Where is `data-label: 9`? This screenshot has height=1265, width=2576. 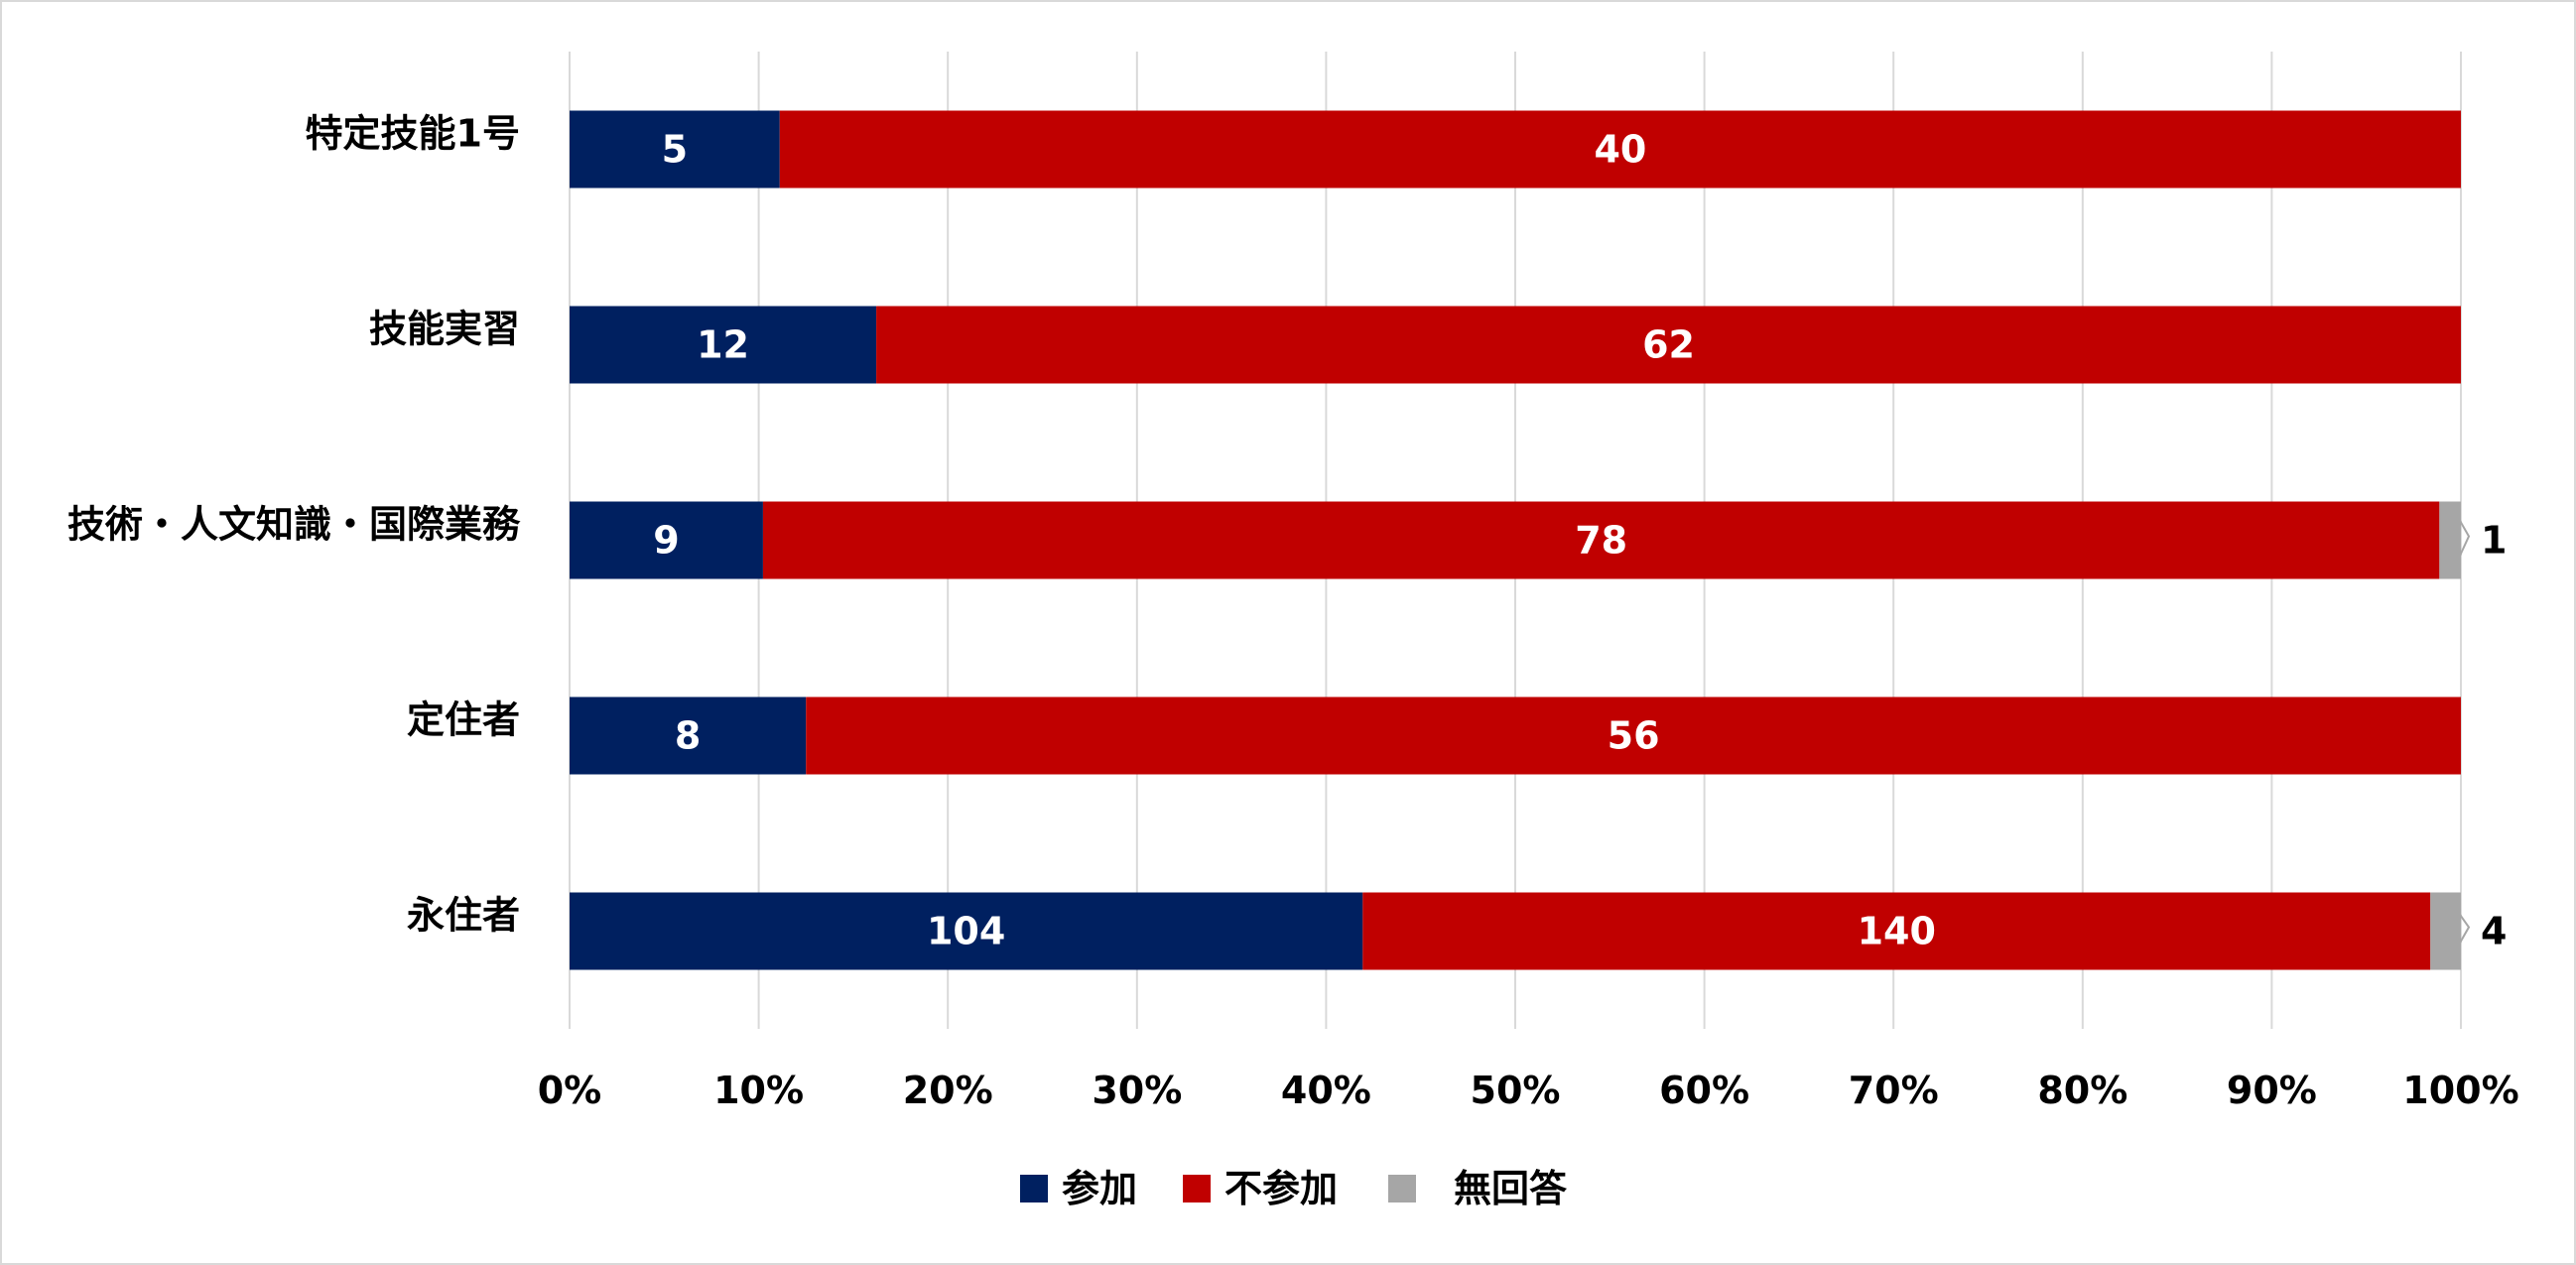
data-label: 9 is located at coordinates (666, 541).